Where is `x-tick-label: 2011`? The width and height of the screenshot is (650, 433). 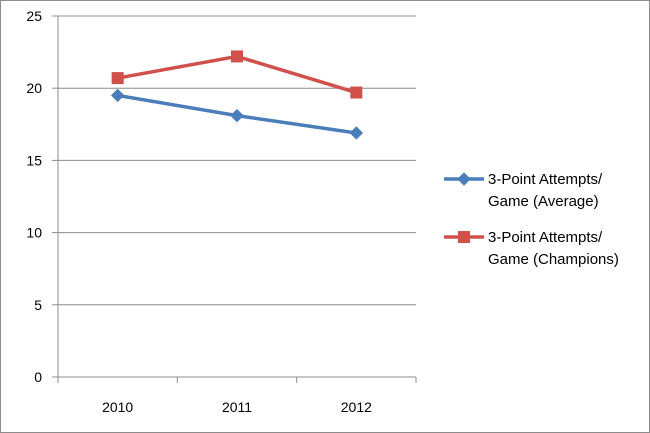 x-tick-label: 2011 is located at coordinates (237, 407).